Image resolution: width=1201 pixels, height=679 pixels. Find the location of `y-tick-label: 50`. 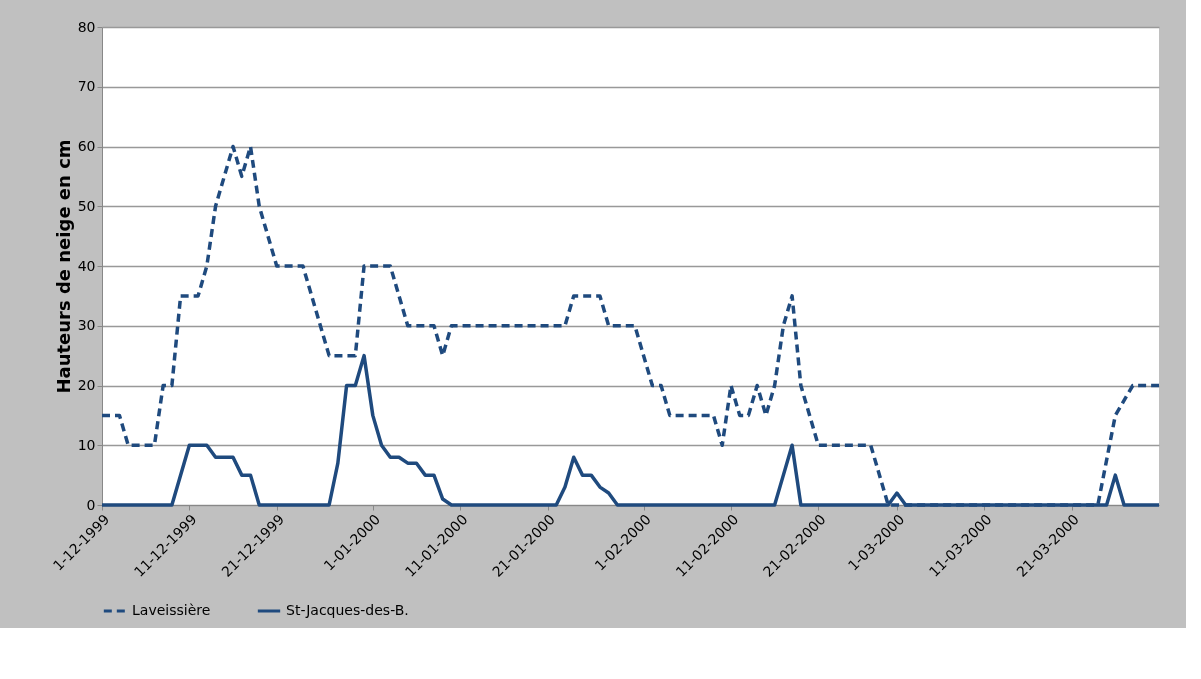

y-tick-label: 50 is located at coordinates (86, 205).